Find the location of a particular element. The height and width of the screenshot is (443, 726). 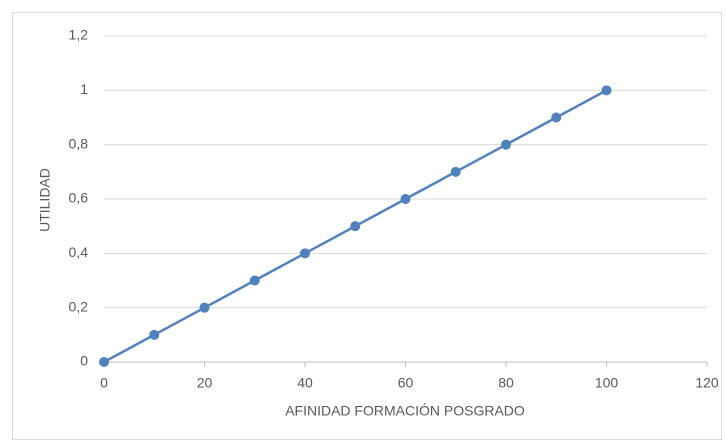

y-tick-label: 0,8 is located at coordinates (79, 143).